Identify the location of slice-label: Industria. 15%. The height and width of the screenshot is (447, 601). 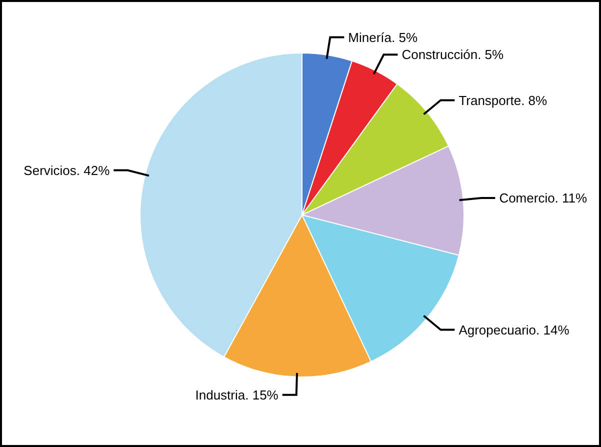
(237, 394).